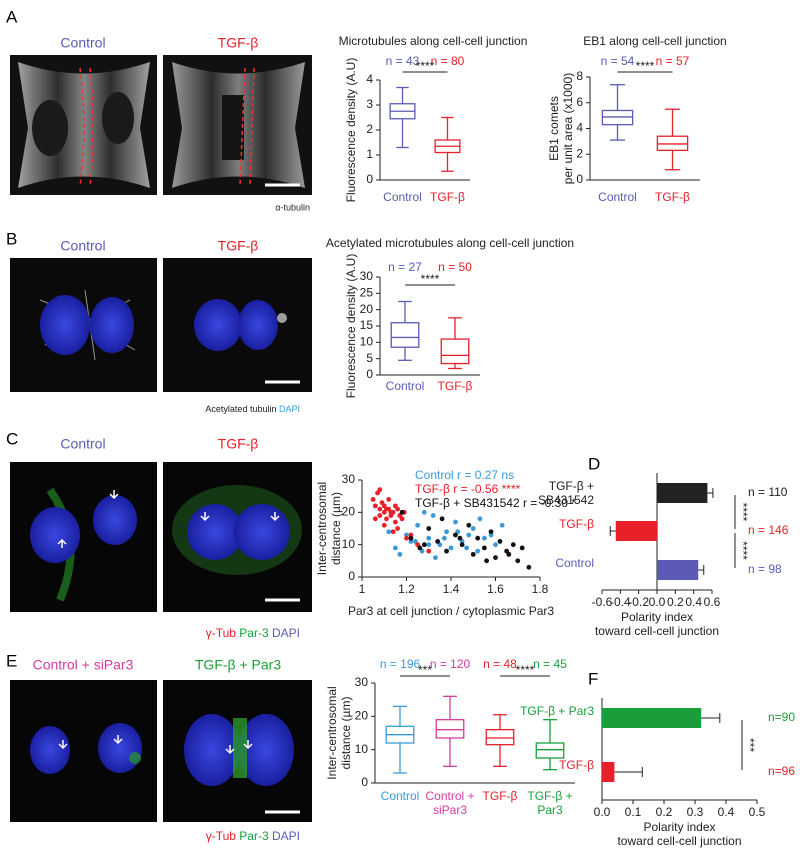 The height and width of the screenshot is (849, 800). Describe the element at coordinates (781, 771) in the screenshot. I see `n-label: n=96` at that location.